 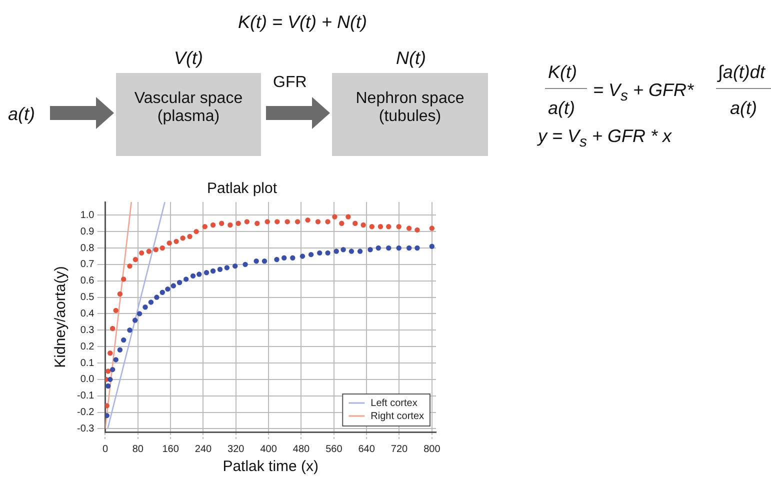 I want to click on y-tick-label: 0.5, so click(x=87, y=298).